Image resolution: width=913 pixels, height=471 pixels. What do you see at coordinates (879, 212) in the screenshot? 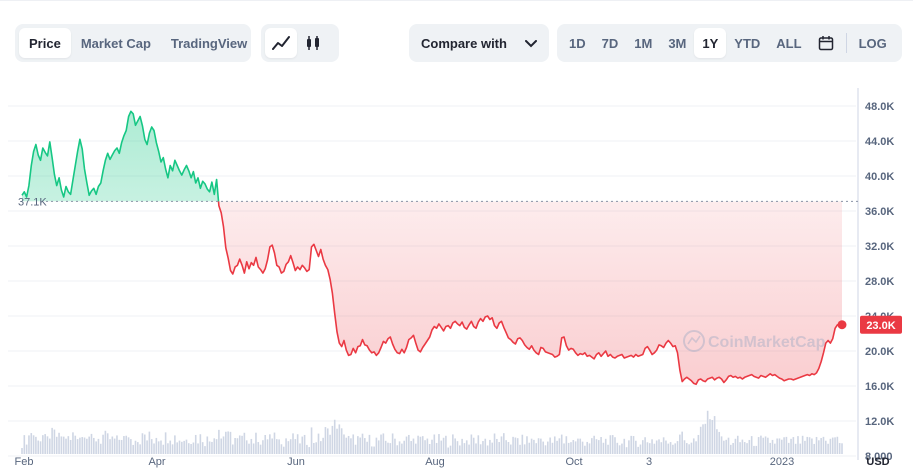
I see `y-tick-label: 36.0K` at bounding box center [879, 212].